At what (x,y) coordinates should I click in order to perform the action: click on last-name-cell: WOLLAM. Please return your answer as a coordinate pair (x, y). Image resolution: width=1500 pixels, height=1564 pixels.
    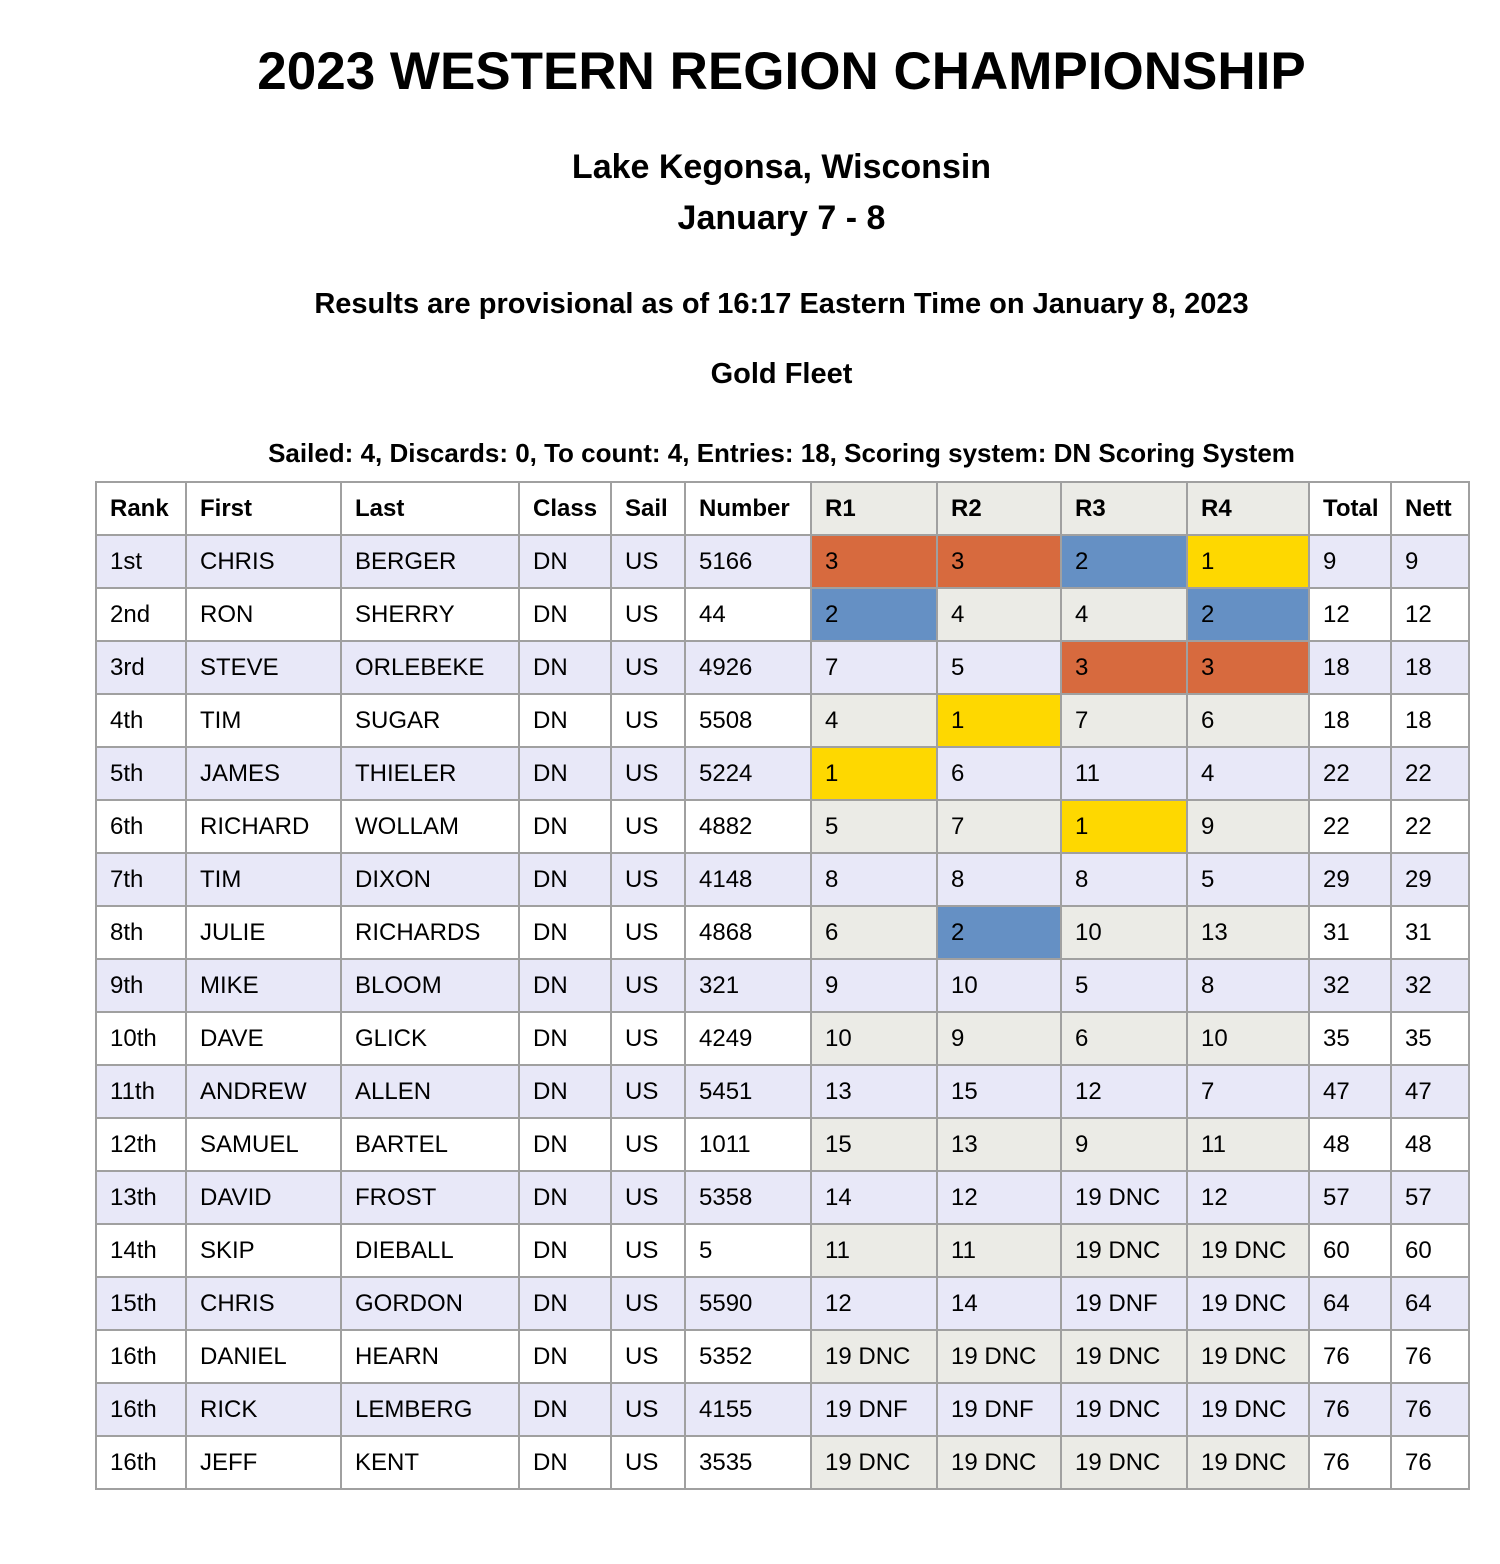
    Looking at the image, I should click on (430, 827).